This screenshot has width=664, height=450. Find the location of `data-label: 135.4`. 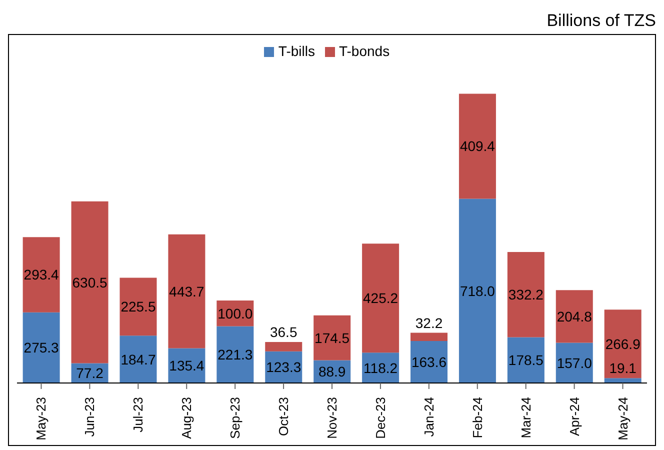

data-label: 135.4 is located at coordinates (186, 366).